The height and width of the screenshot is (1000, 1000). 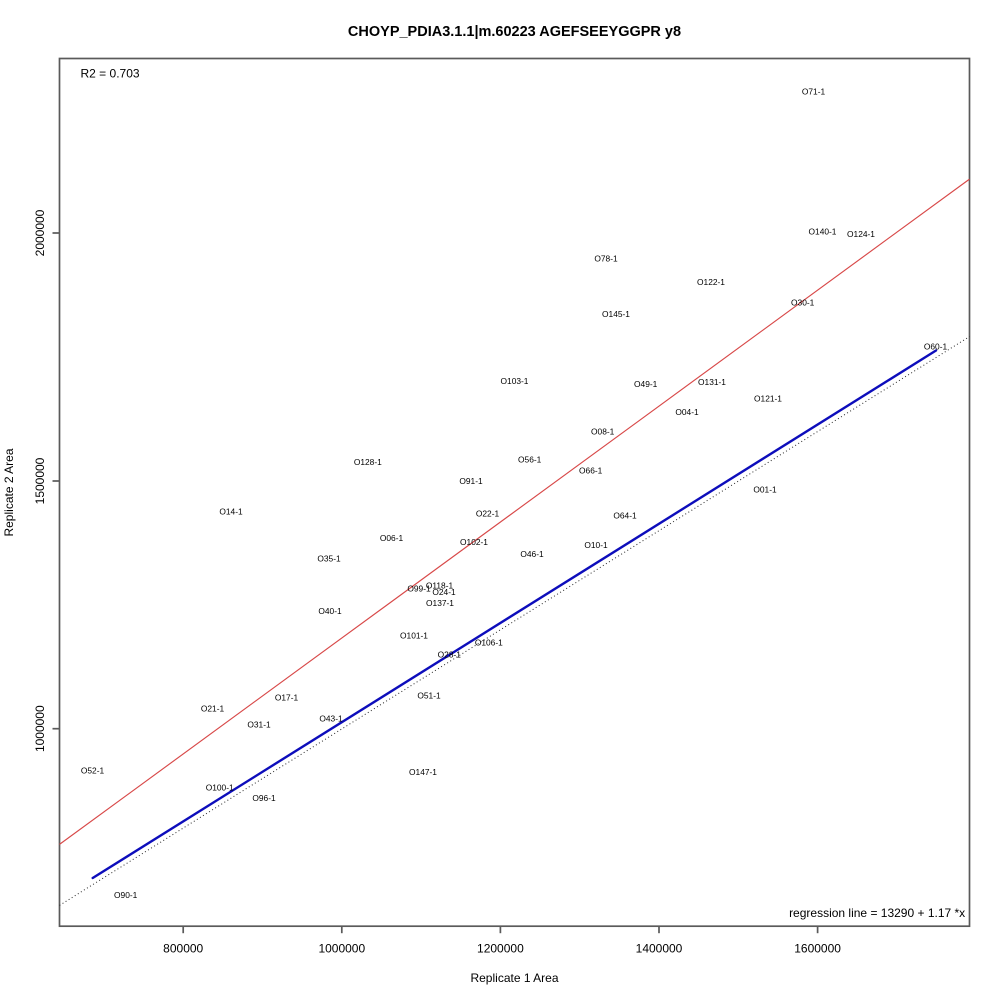 I want to click on svg-text: O49-1, so click(x=646, y=384).